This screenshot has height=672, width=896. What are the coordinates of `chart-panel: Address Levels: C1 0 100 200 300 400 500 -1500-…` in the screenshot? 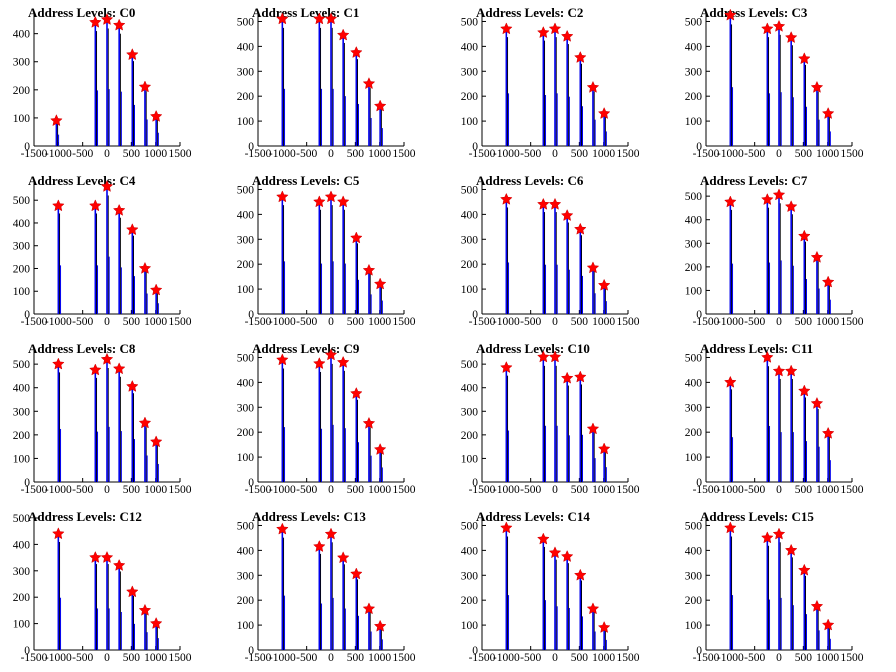 It's located at (336, 84).